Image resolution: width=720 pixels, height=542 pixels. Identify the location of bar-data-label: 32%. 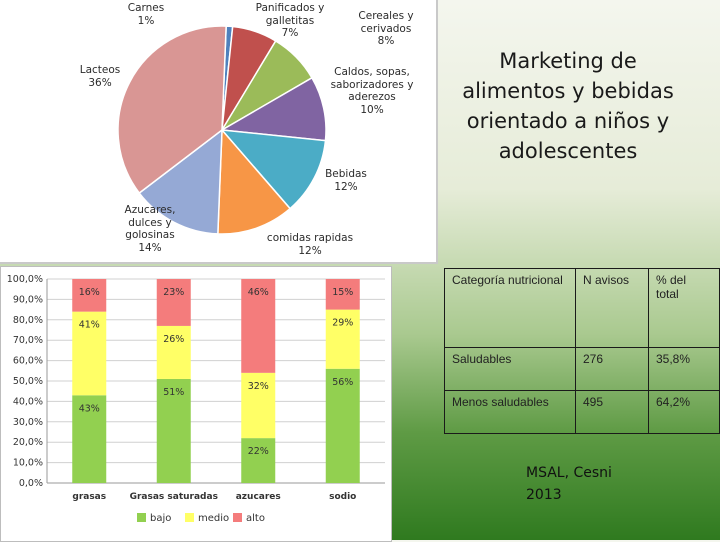
(258, 386).